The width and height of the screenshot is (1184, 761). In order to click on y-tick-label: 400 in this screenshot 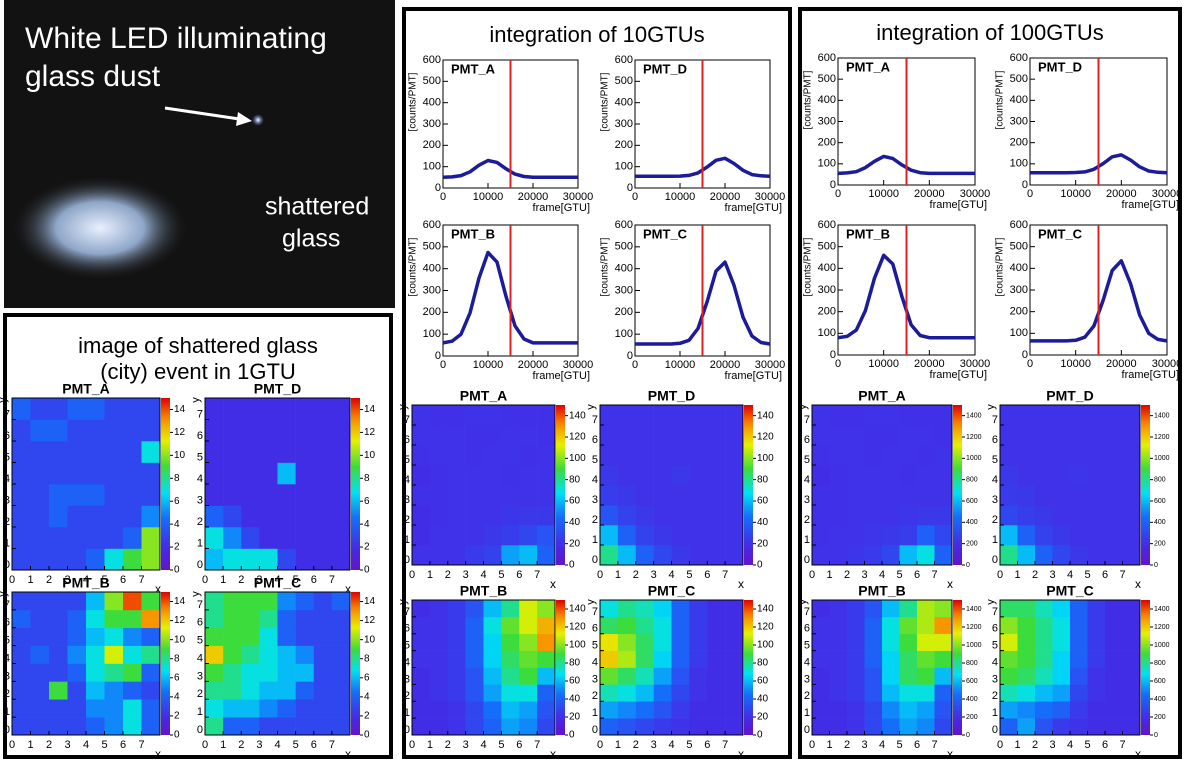, I will do `click(1019, 100)`.